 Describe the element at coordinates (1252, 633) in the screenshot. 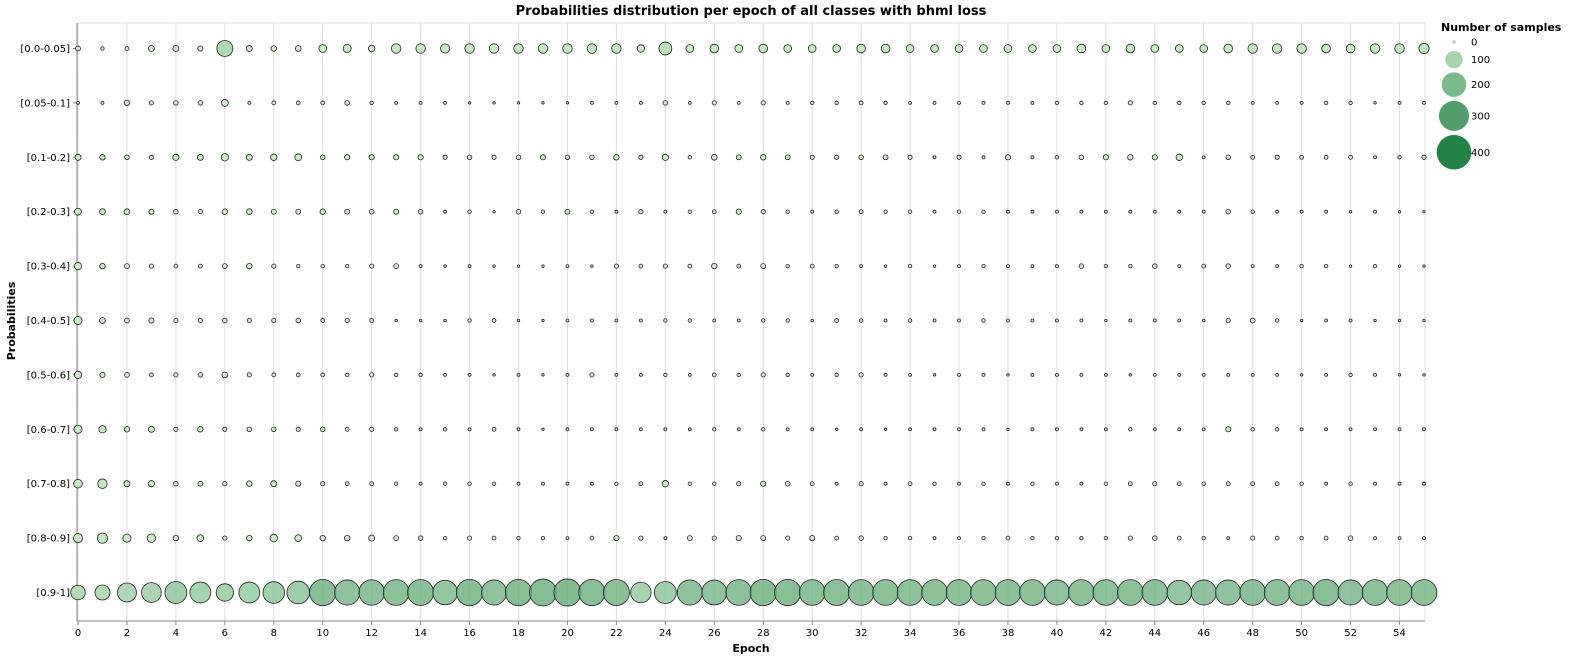

I see `x-tick-label: 48` at that location.